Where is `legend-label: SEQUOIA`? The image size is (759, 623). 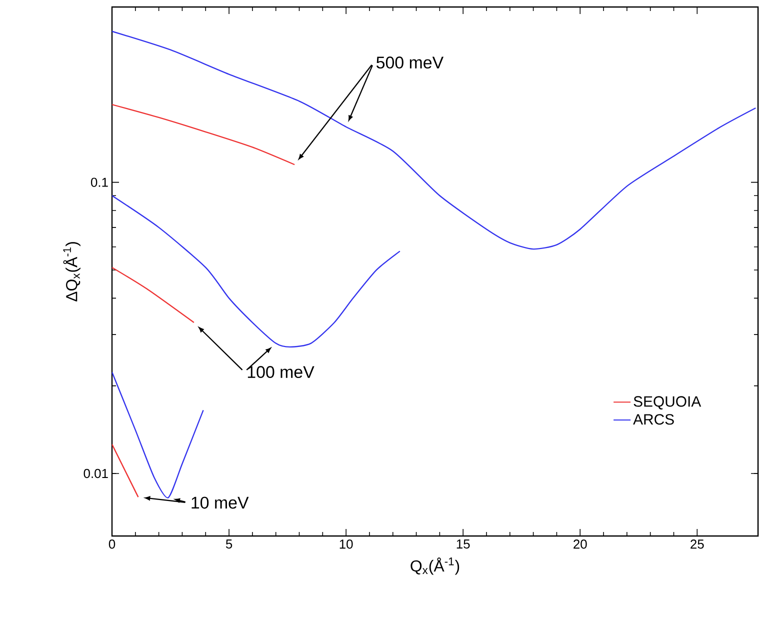 legend-label: SEQUOIA is located at coordinates (668, 403).